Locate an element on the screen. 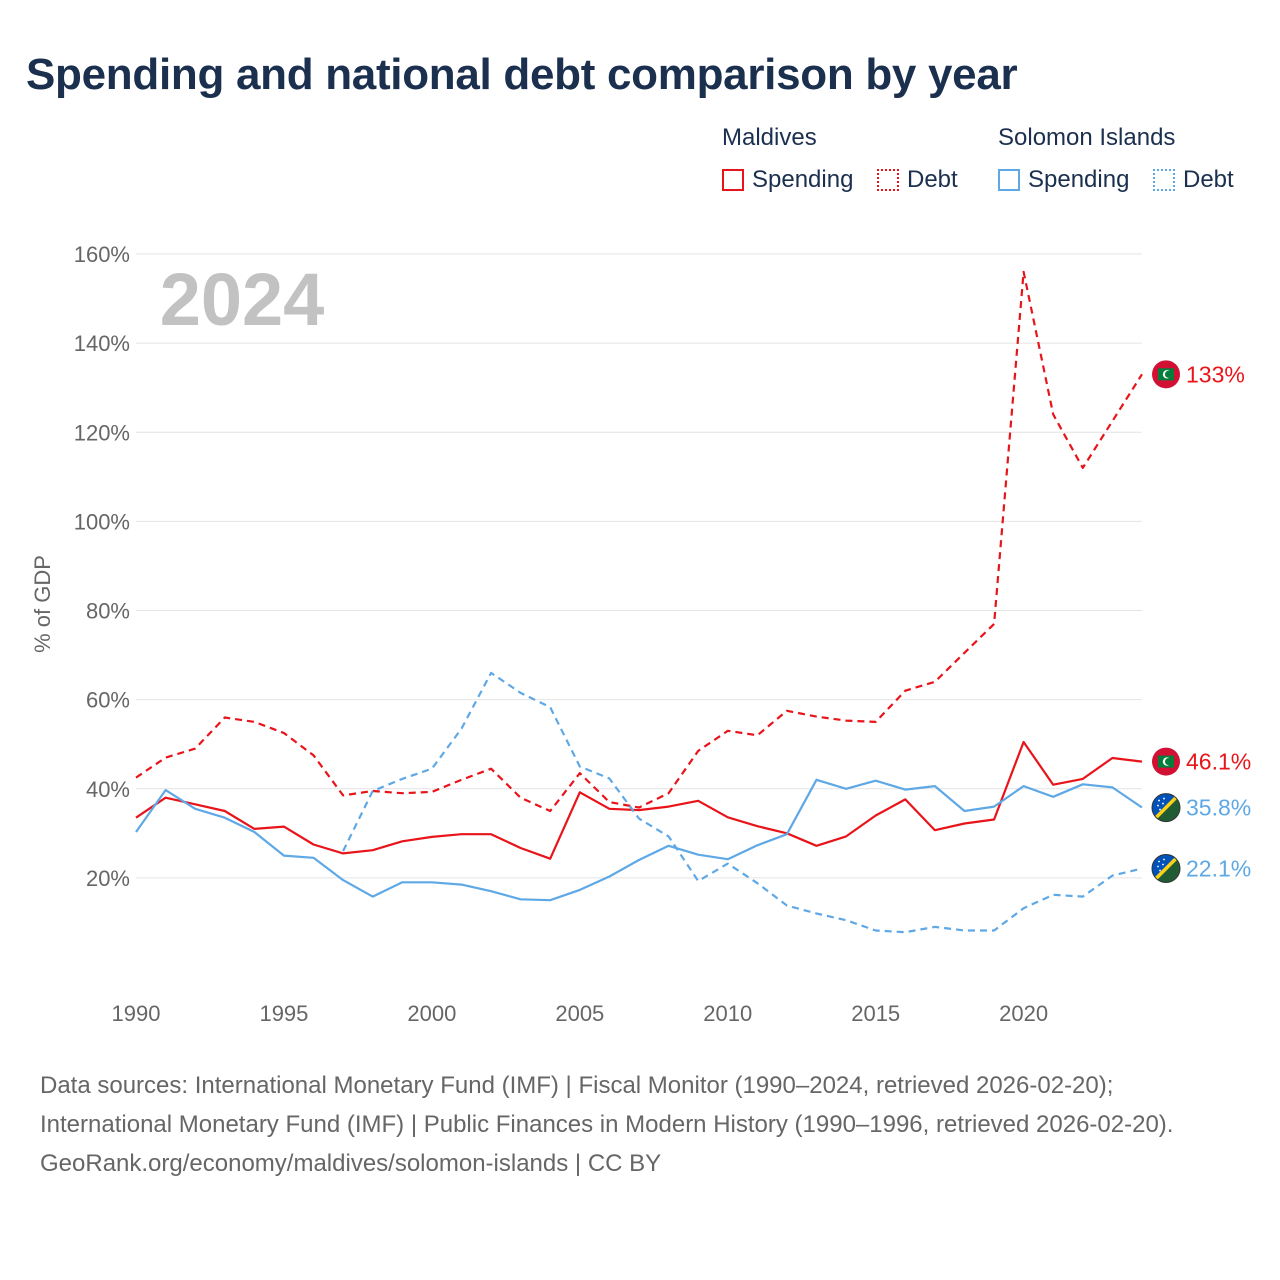  end-value-label: 22.1% is located at coordinates (1218, 869).